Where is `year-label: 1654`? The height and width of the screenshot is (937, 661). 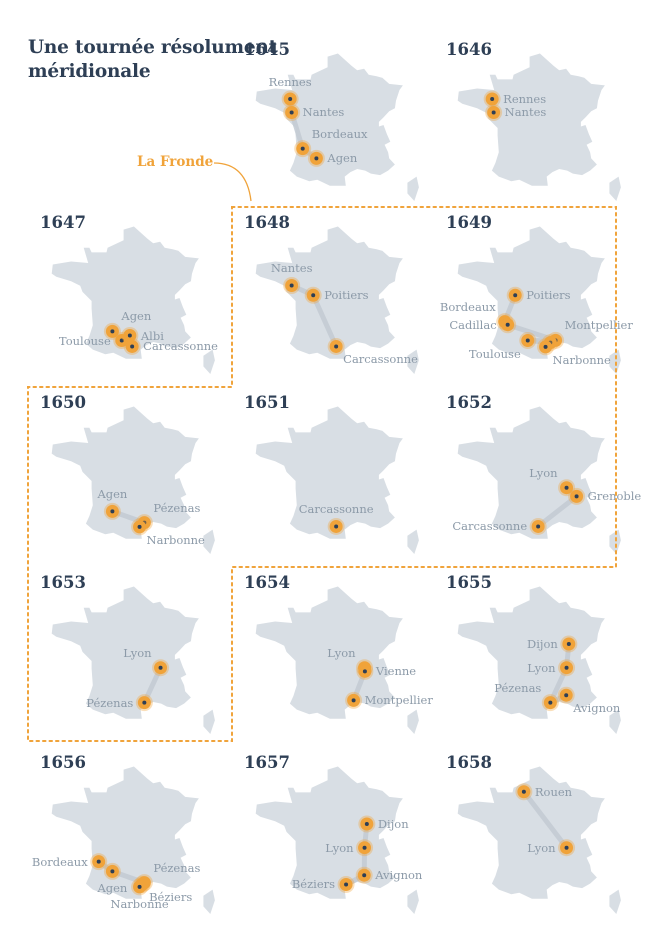
year-label: 1654 is located at coordinates (267, 582).